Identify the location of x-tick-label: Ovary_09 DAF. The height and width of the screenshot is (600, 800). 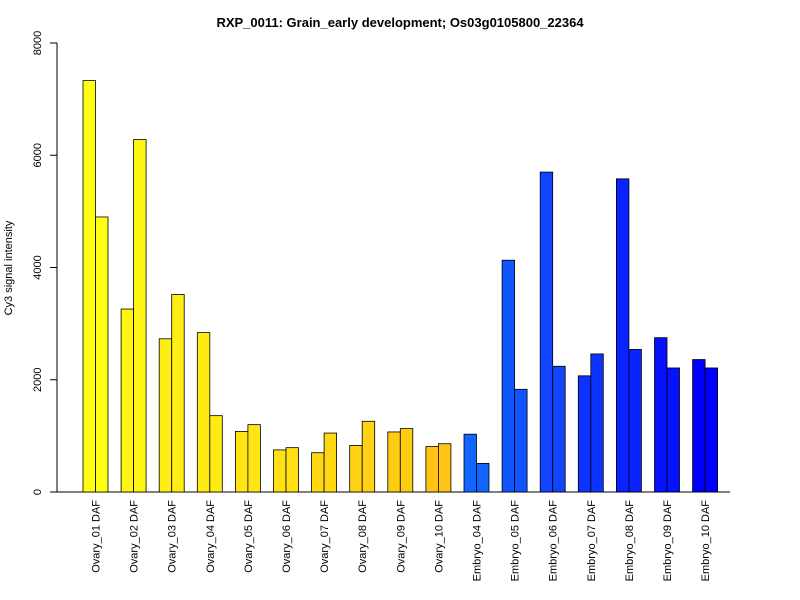
(401, 536).